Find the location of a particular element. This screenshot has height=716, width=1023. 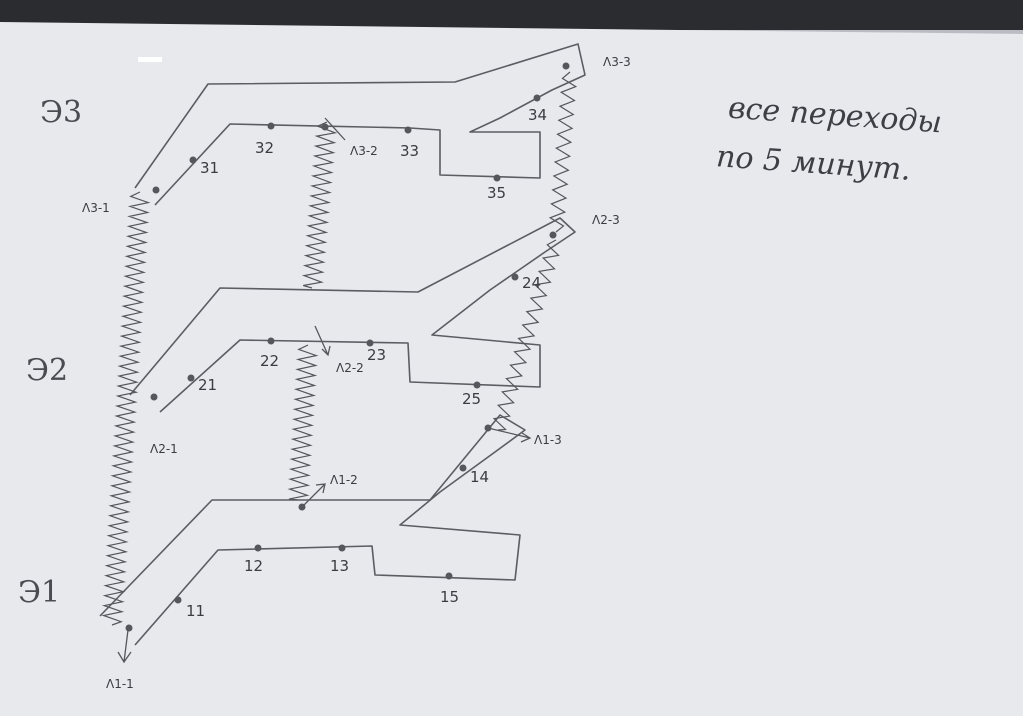

point-label-14: 14 is located at coordinates (479, 477).